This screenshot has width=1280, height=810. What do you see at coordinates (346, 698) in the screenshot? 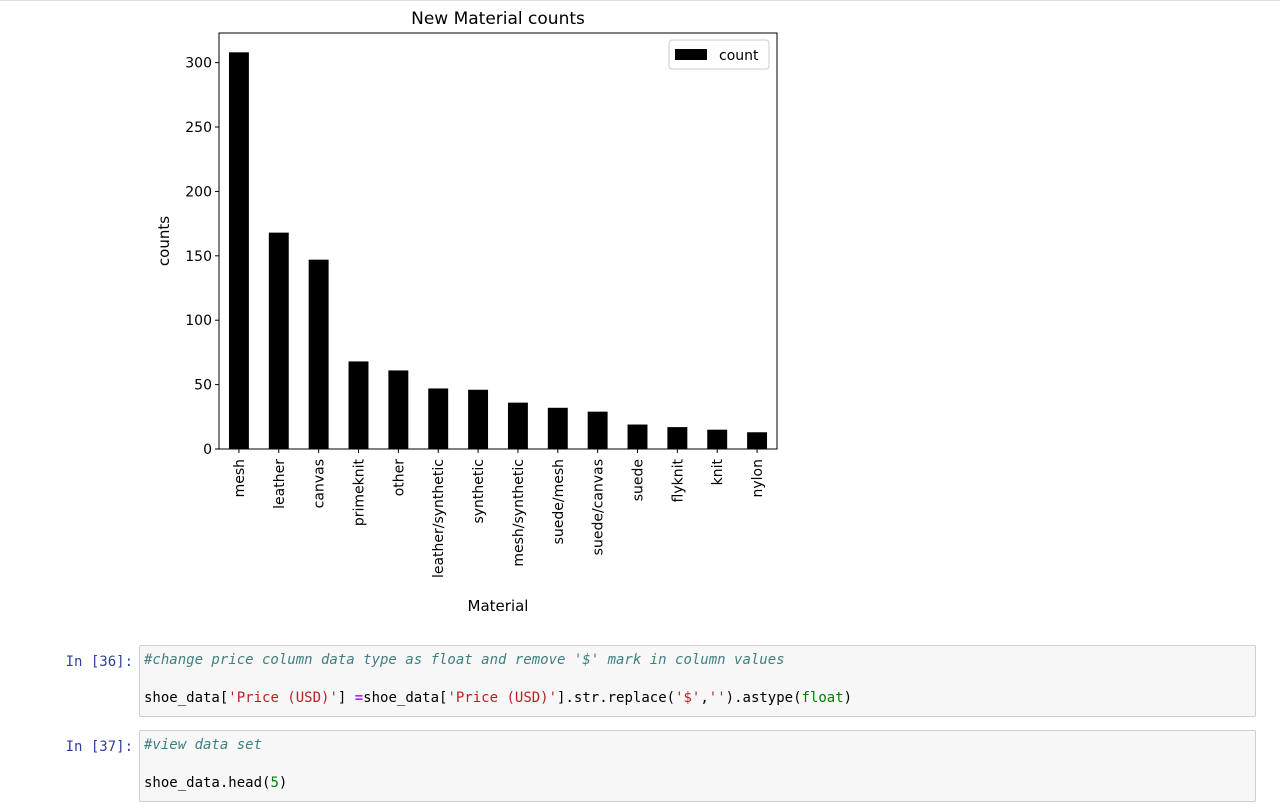
I see `code-token: ]` at bounding box center [346, 698].